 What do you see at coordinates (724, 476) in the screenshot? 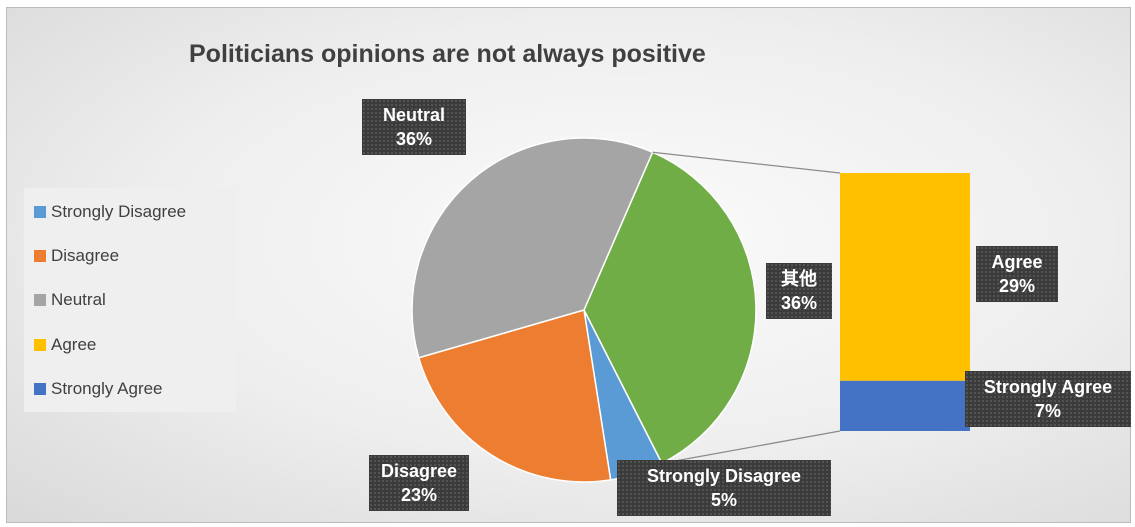
I see `data-label-name: Strongly Disagree` at bounding box center [724, 476].